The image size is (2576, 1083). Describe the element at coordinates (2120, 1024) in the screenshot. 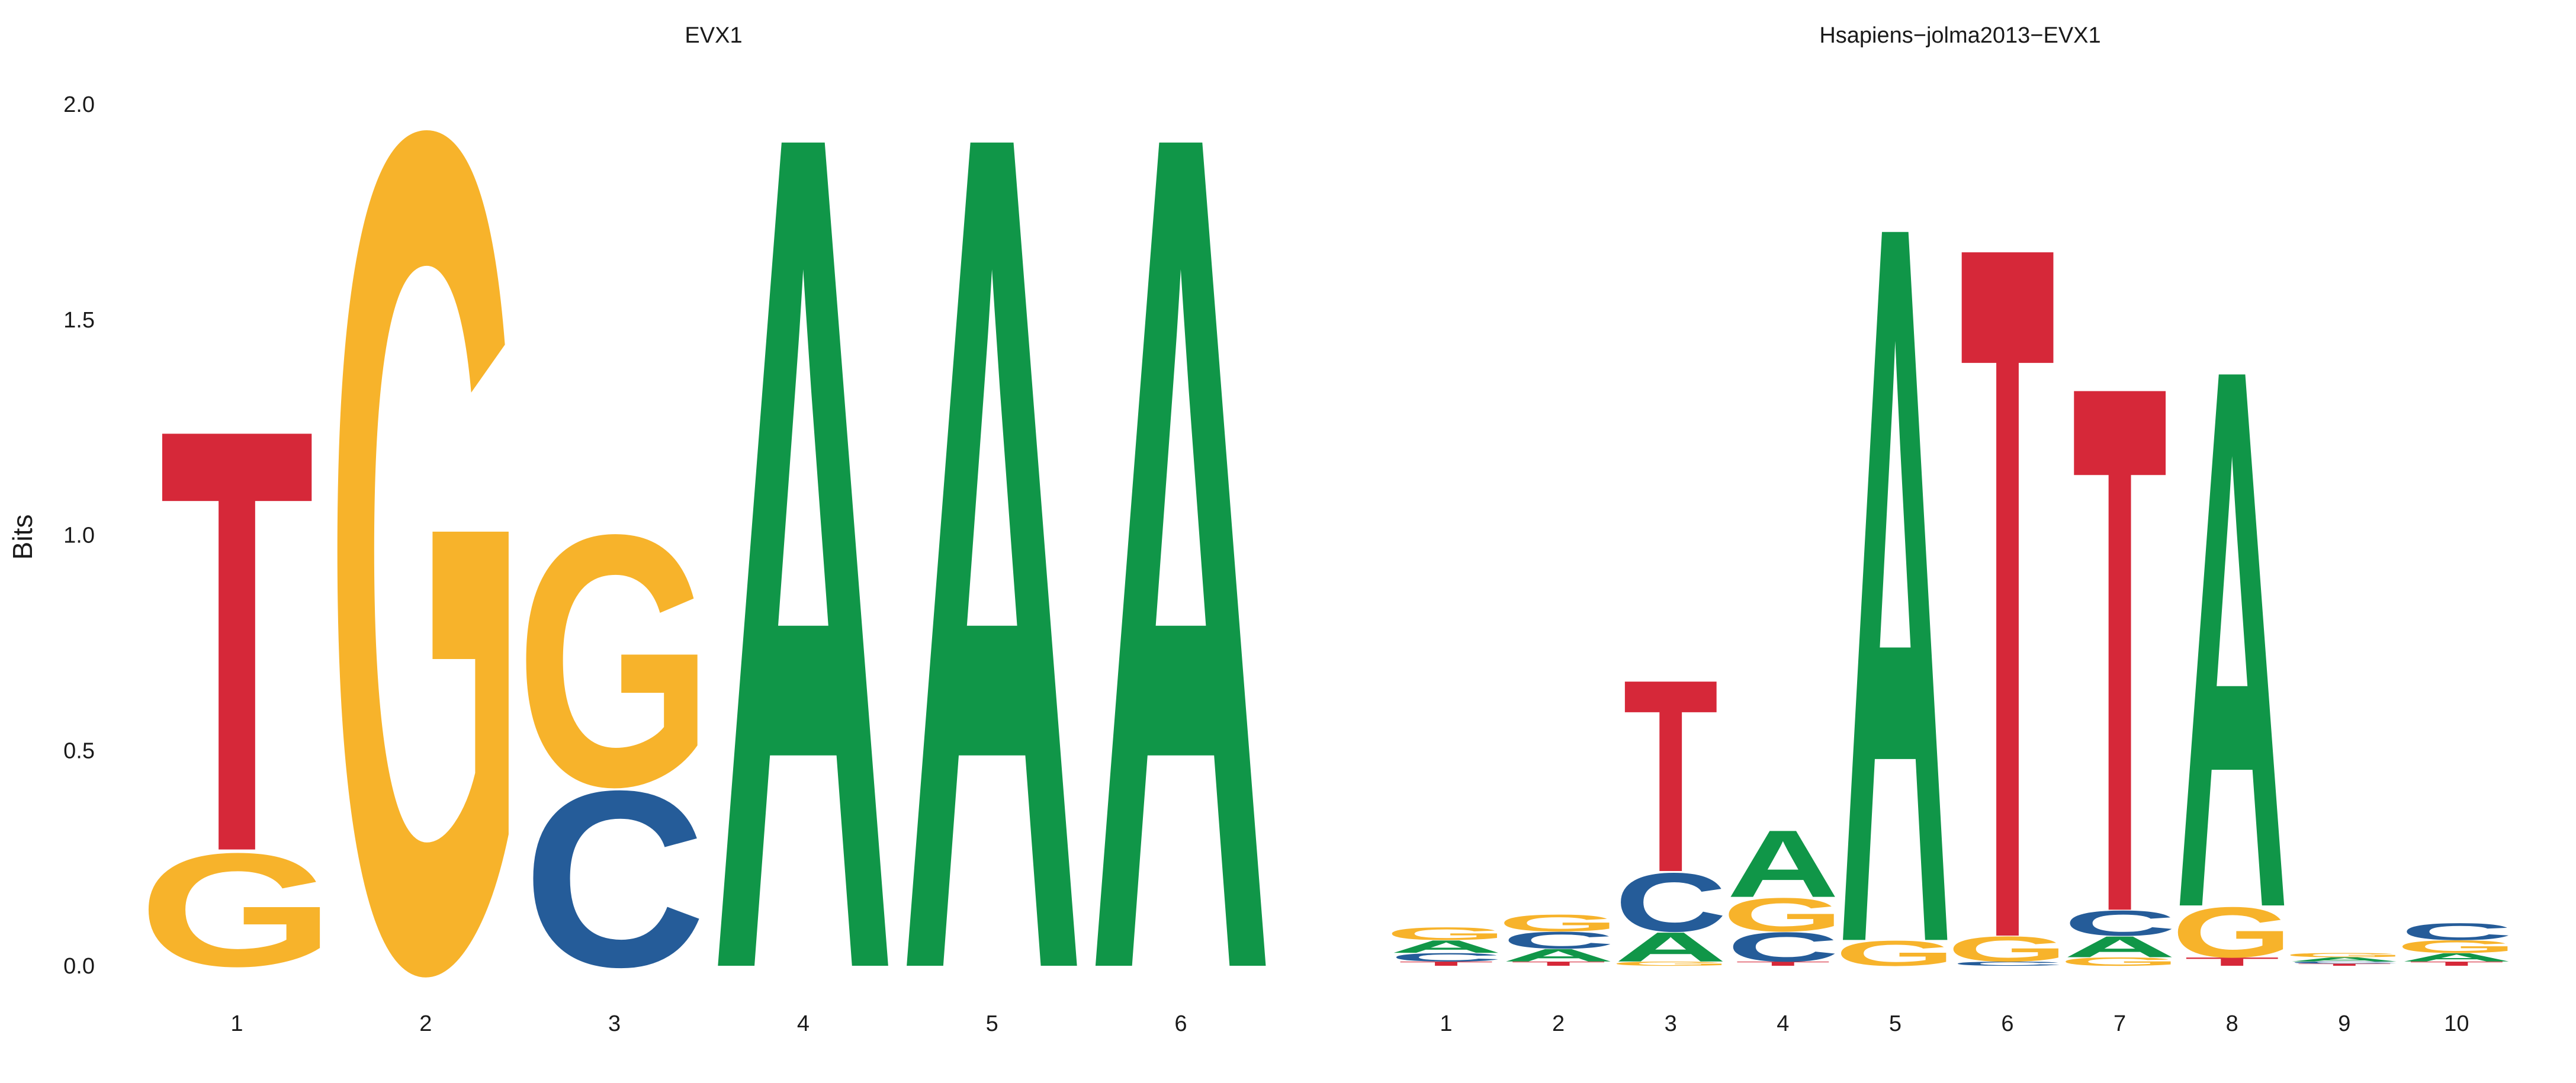

I see `x-tick-label: 7` at that location.